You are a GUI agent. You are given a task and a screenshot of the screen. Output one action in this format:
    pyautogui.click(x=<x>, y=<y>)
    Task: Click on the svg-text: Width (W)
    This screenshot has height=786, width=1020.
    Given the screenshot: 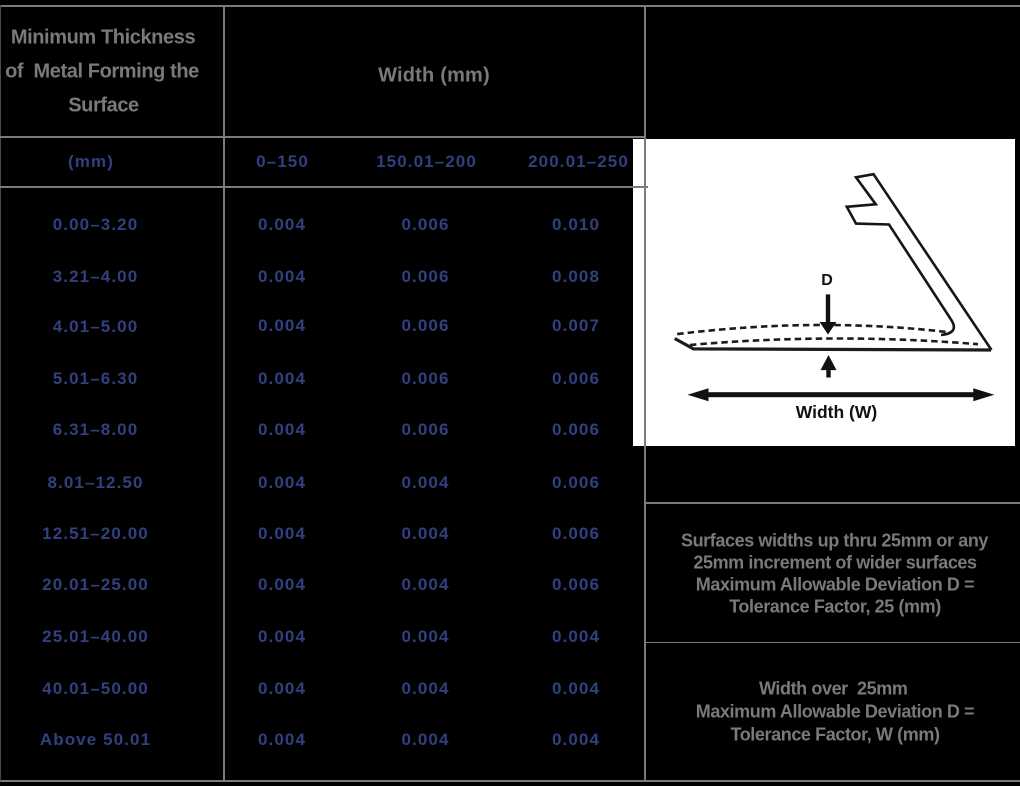 What is the action you would take?
    pyautogui.click(x=836, y=412)
    